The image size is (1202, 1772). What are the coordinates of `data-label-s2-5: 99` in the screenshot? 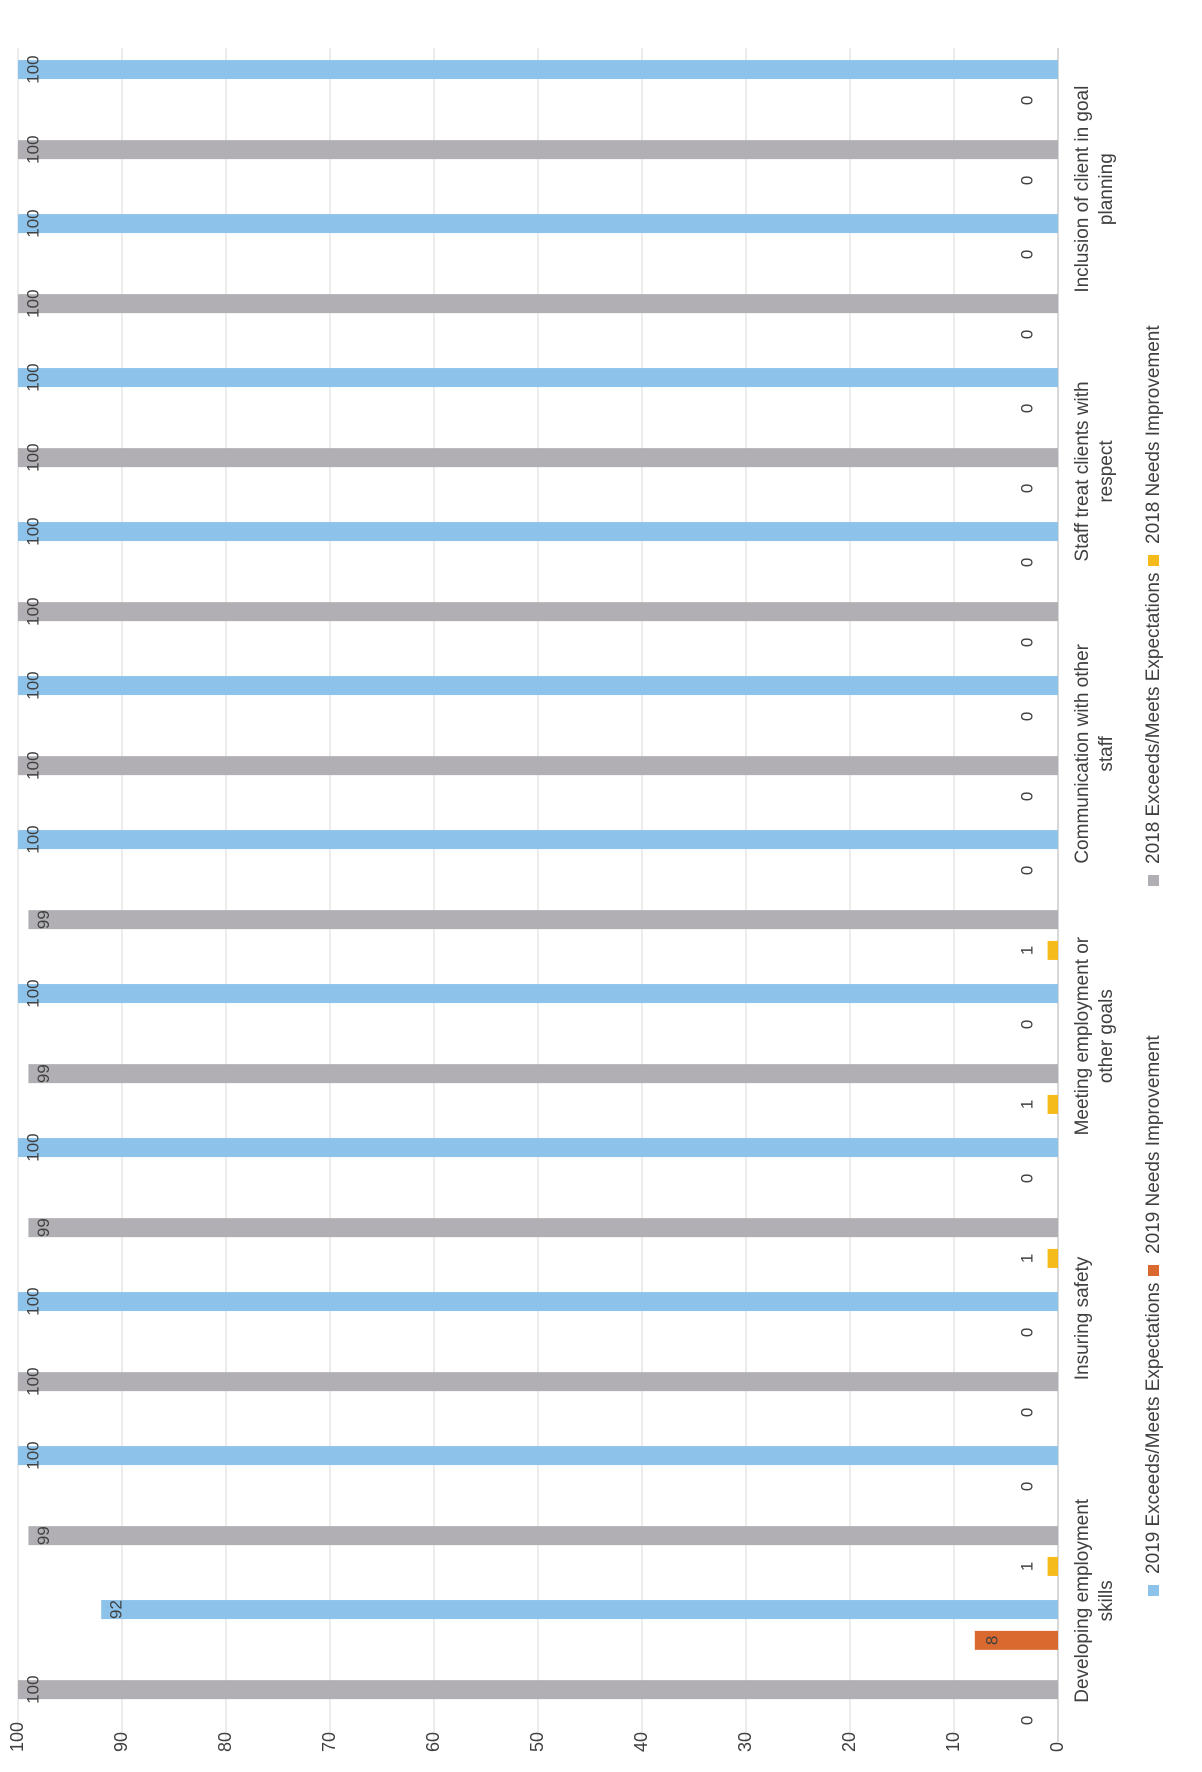 It's located at (43, 919).